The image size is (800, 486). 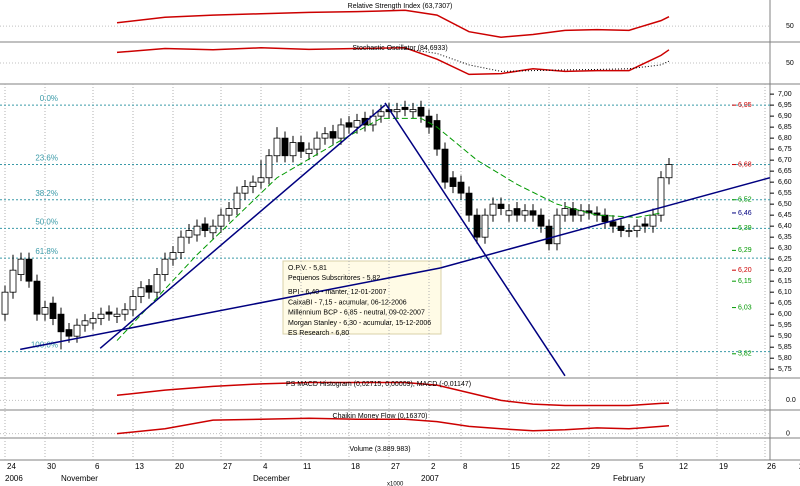 What do you see at coordinates (785, 292) in the screenshot?
I see `y-tick-label: 6,10` at bounding box center [785, 292].